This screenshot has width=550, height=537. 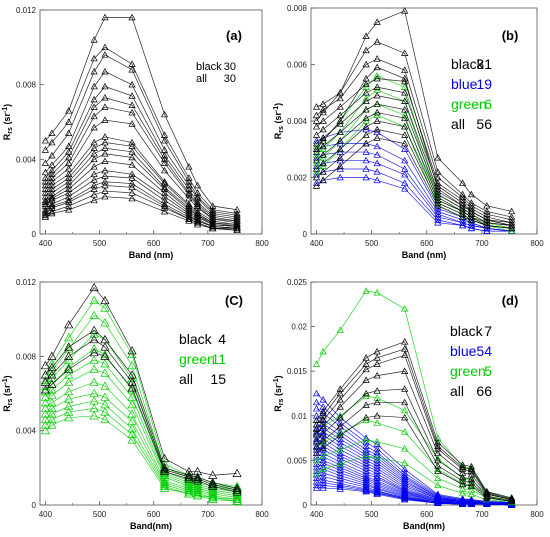 What do you see at coordinates (510, 35) in the screenshot?
I see `panel-label: (b)` at bounding box center [510, 35].